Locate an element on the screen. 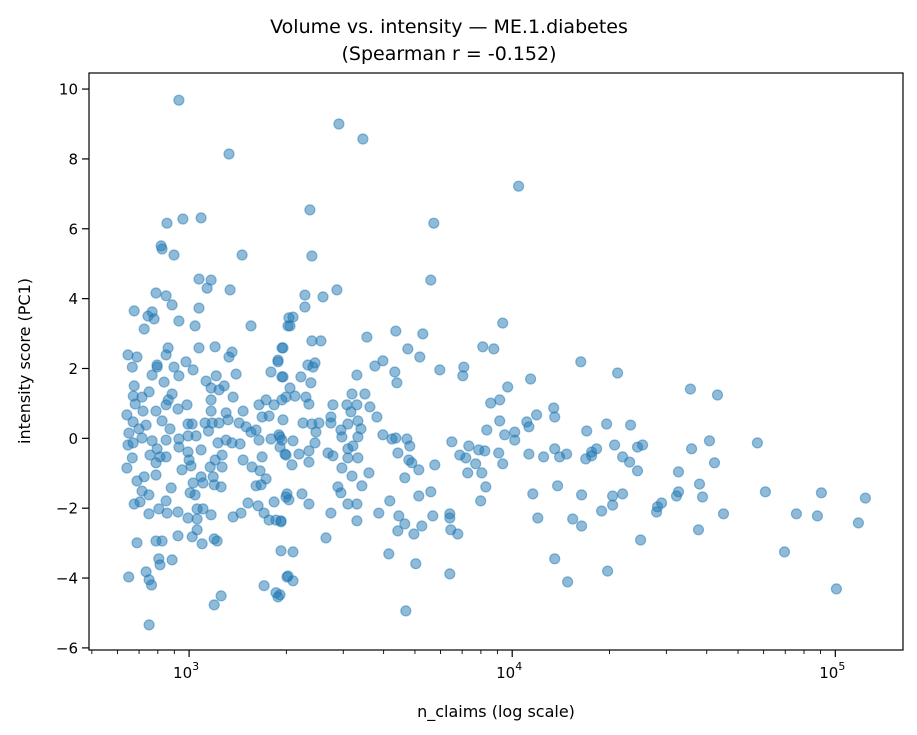  y-tick-label: 2 is located at coordinates (73, 369).